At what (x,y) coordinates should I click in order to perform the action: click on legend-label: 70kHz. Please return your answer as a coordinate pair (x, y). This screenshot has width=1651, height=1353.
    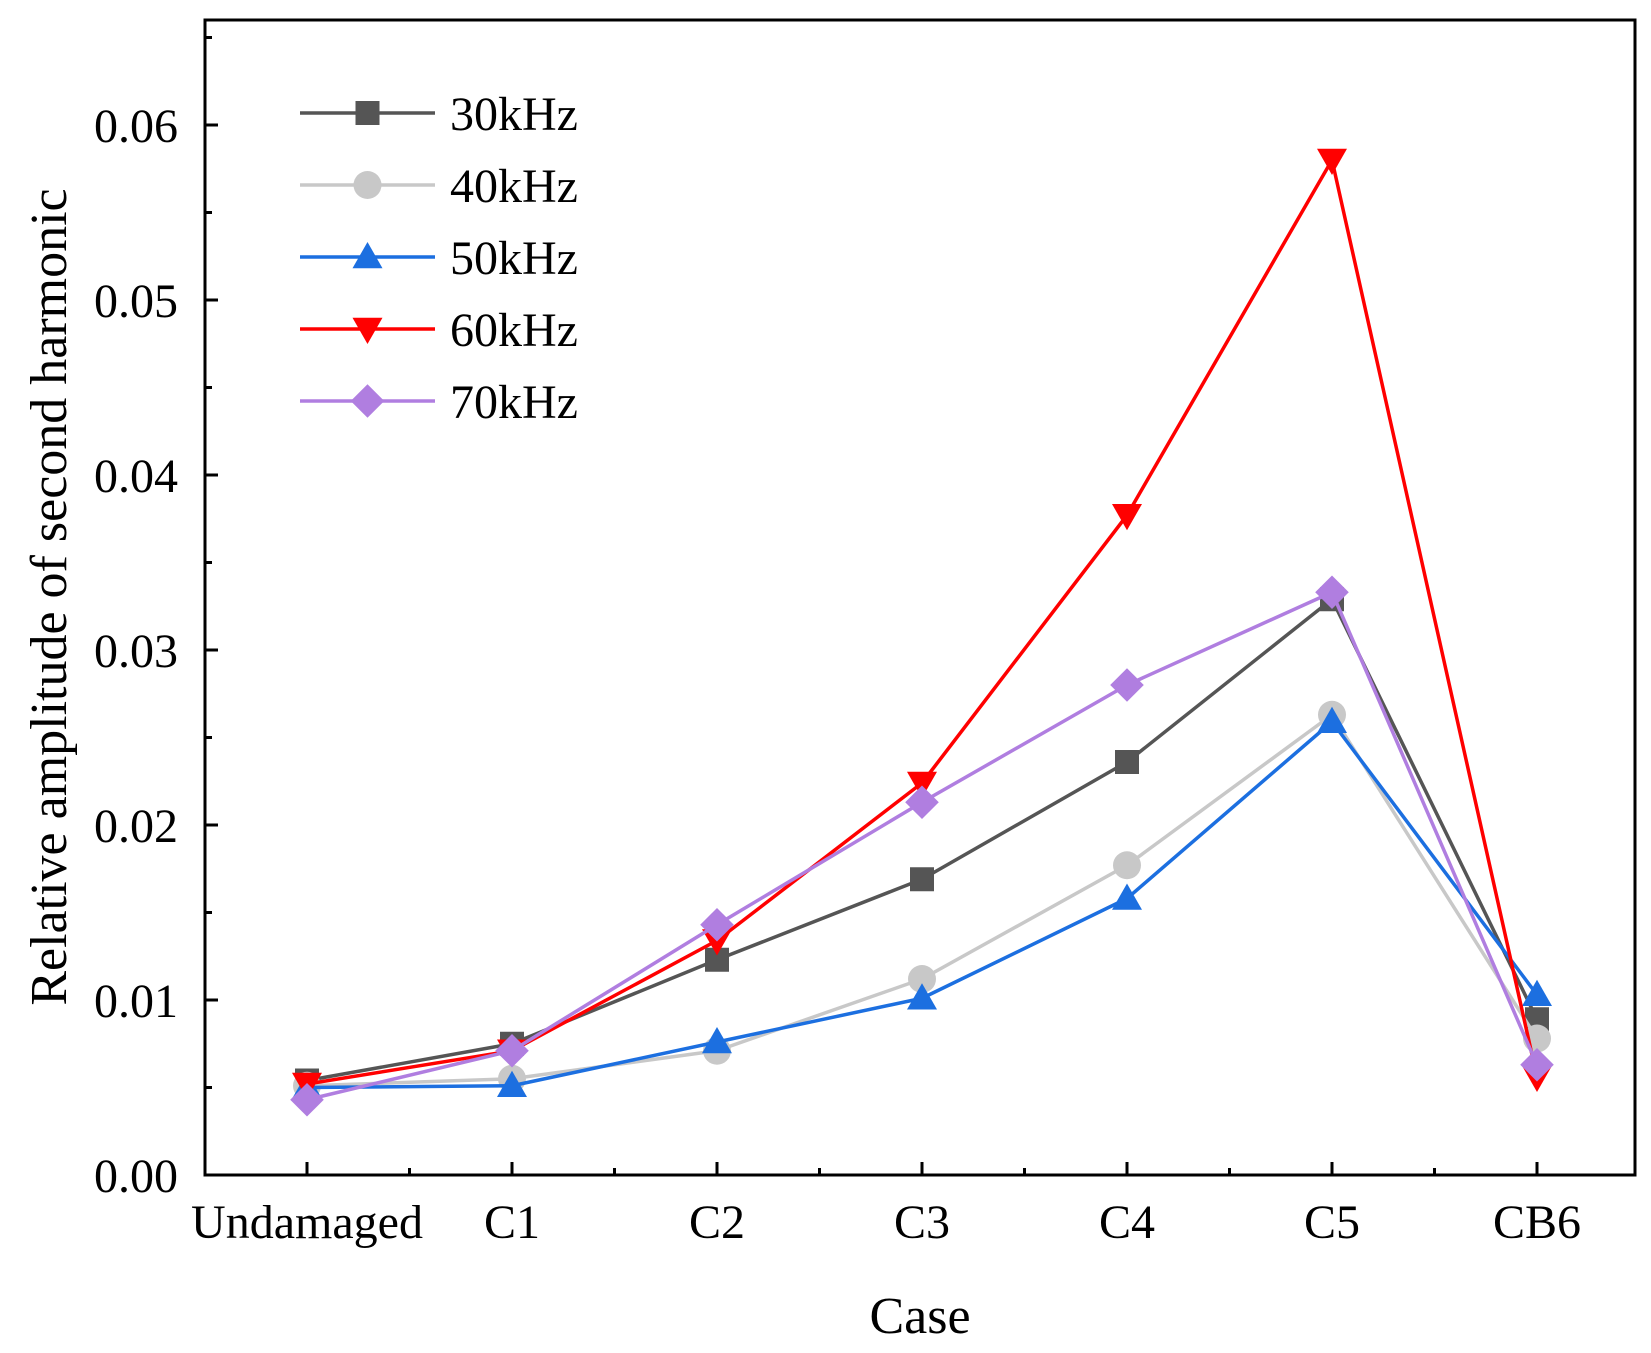
    Looking at the image, I should click on (514, 402).